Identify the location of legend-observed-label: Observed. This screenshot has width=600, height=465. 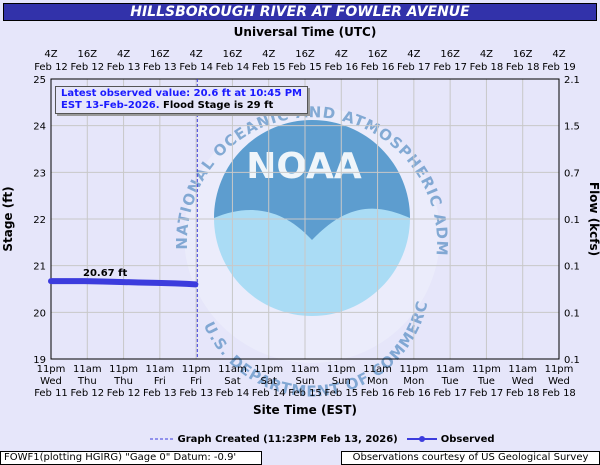
(467, 439).